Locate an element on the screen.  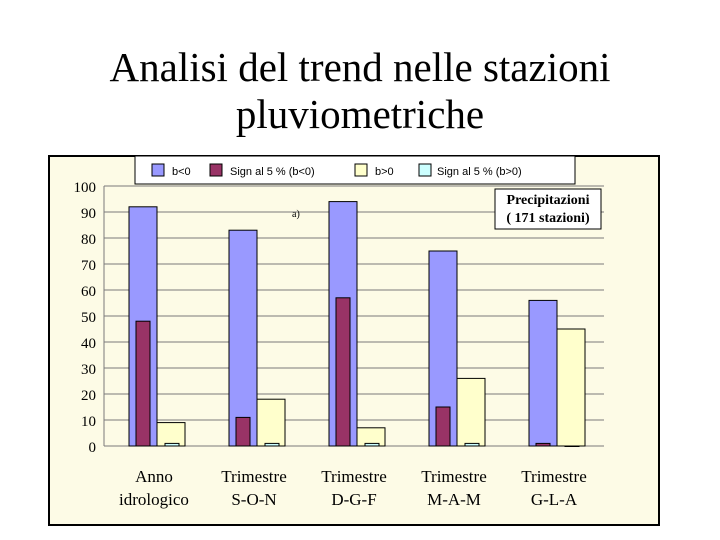
x-tick-label: M-A-M is located at coordinates (454, 499).